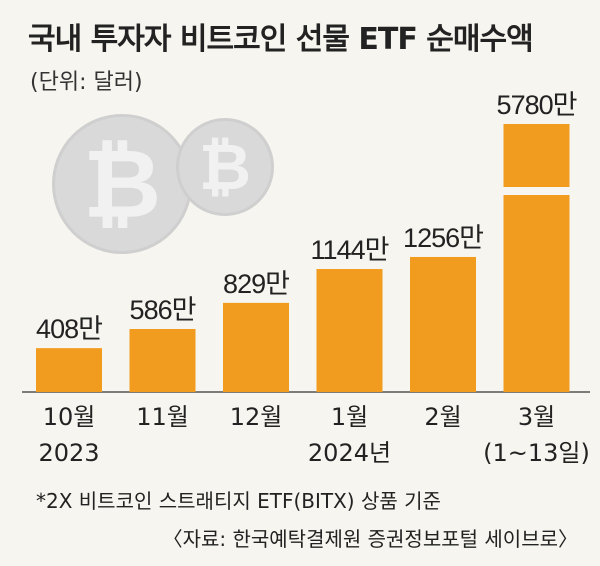 This screenshot has height=566, width=600. Describe the element at coordinates (256, 284) in the screenshot. I see `data-label: 829만` at that location.